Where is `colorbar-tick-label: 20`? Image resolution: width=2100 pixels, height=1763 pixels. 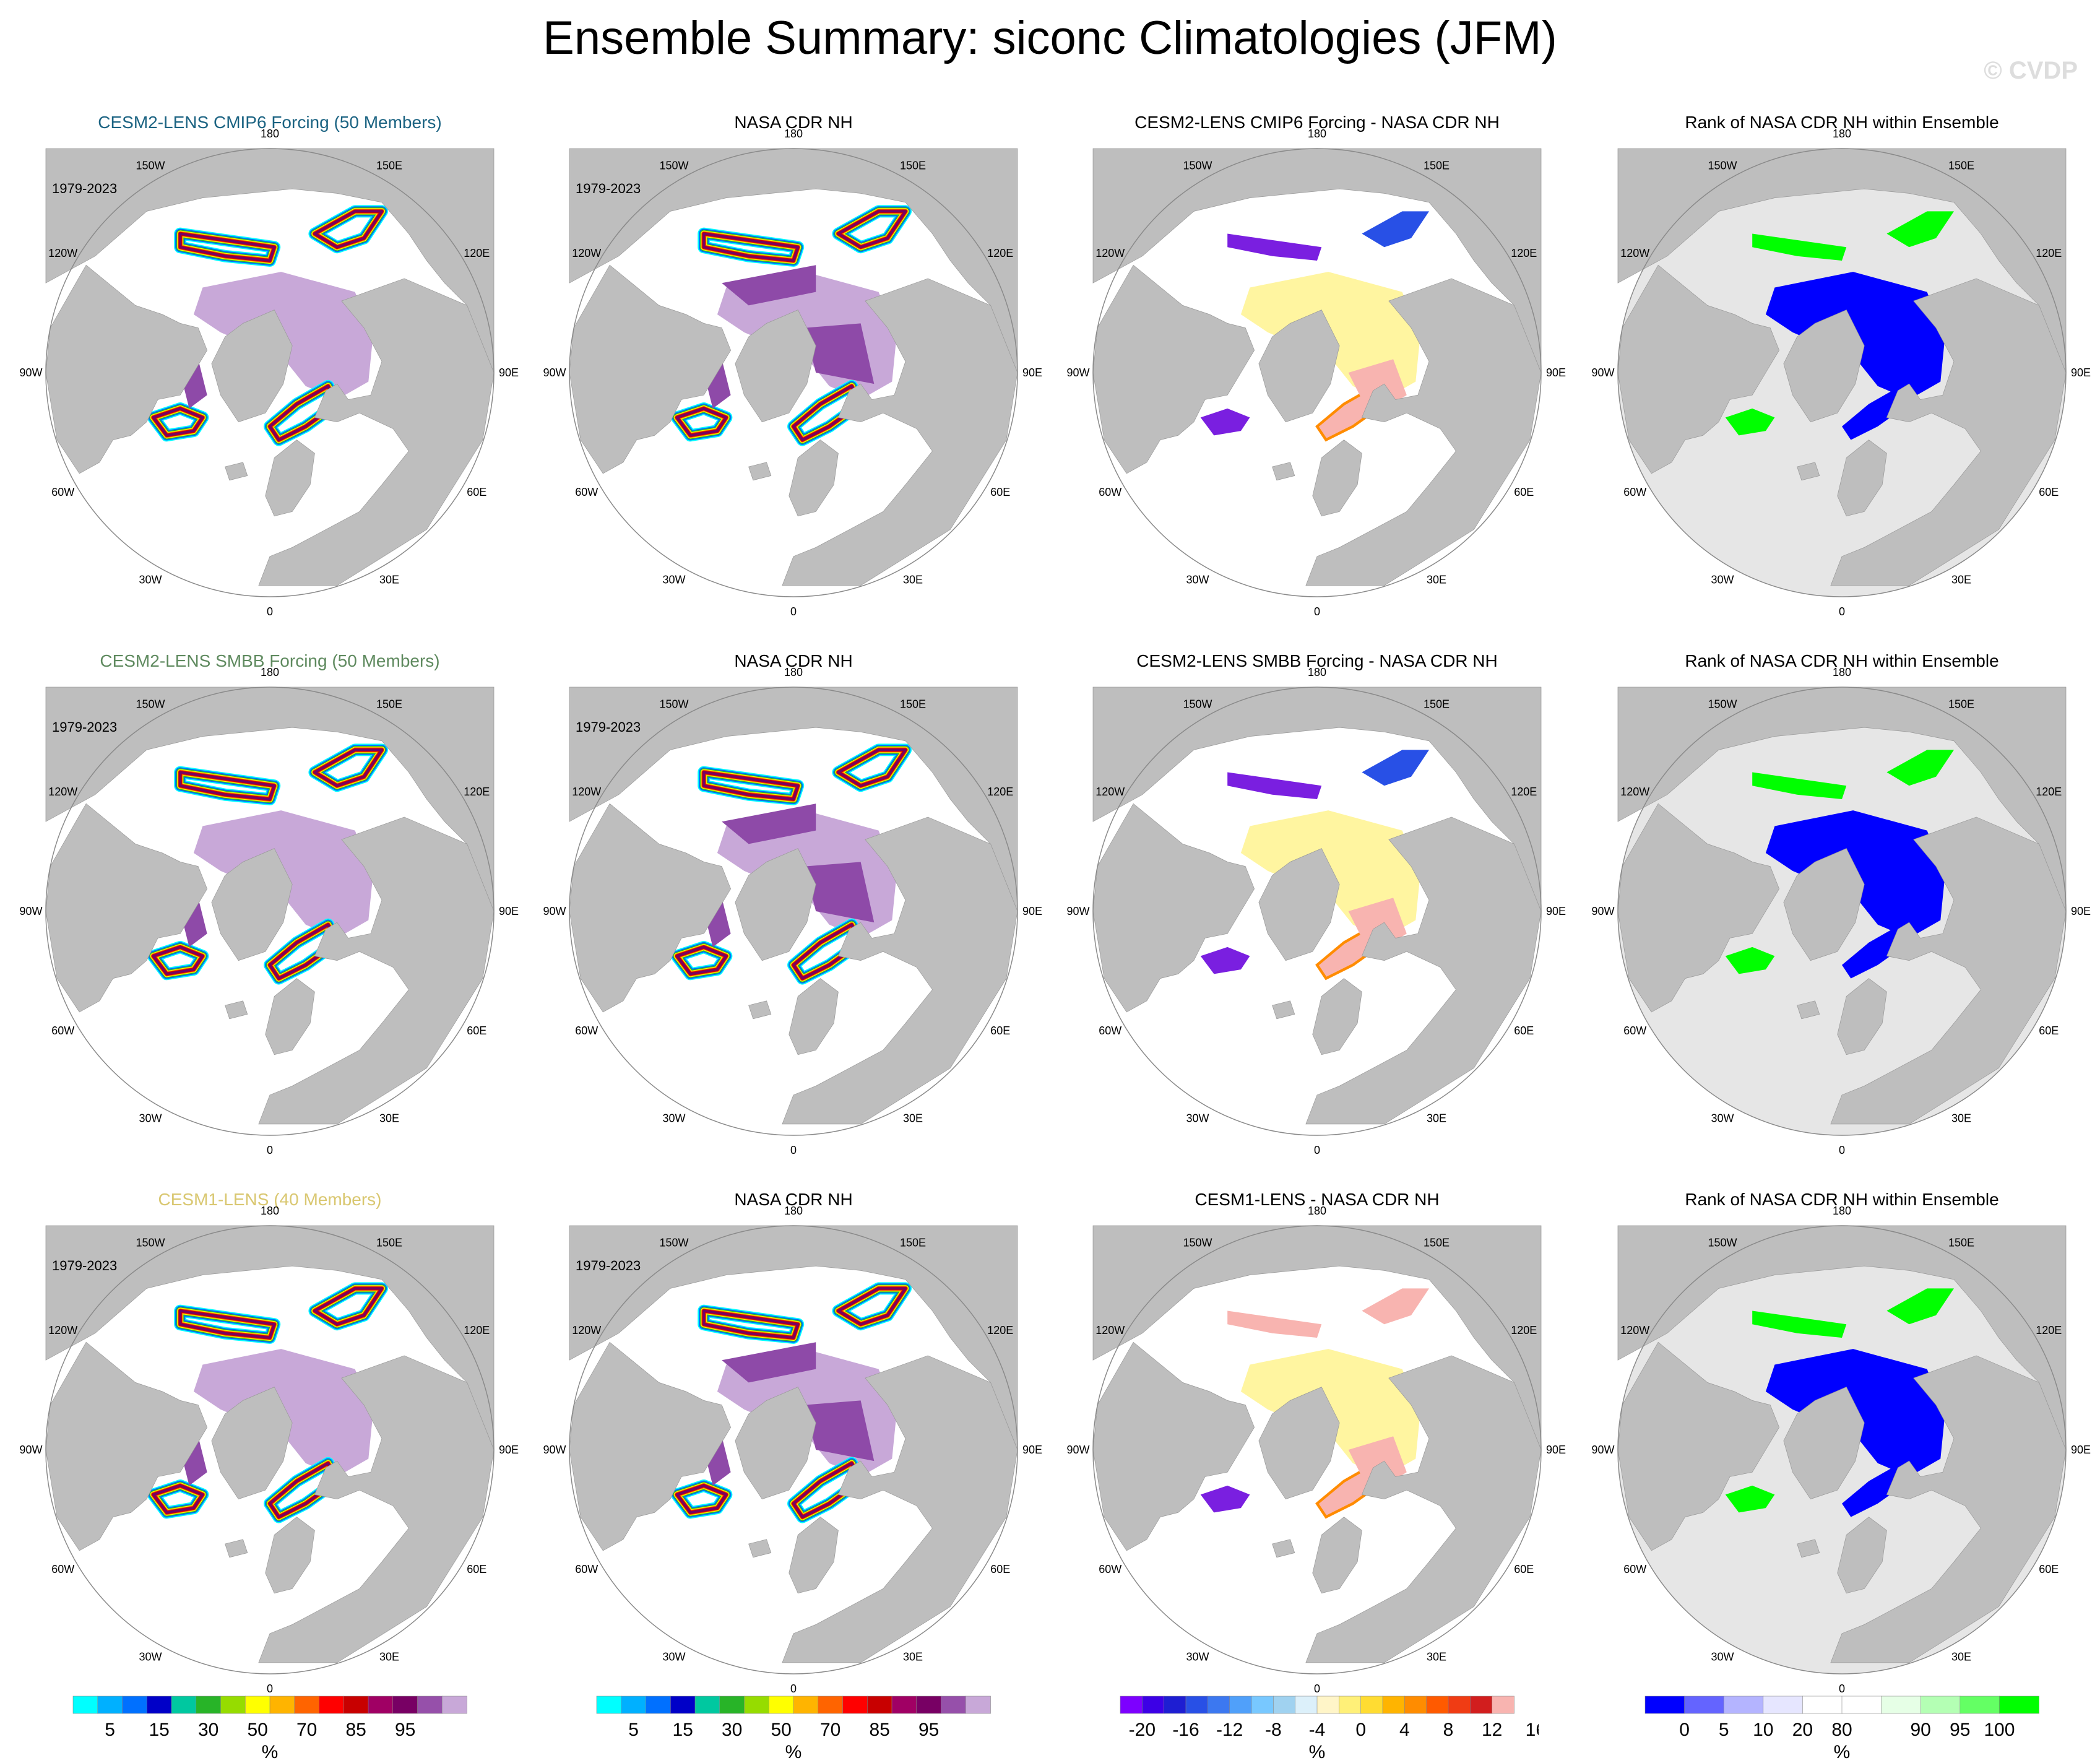
colorbar-tick-label: 20 is located at coordinates (1802, 1730).